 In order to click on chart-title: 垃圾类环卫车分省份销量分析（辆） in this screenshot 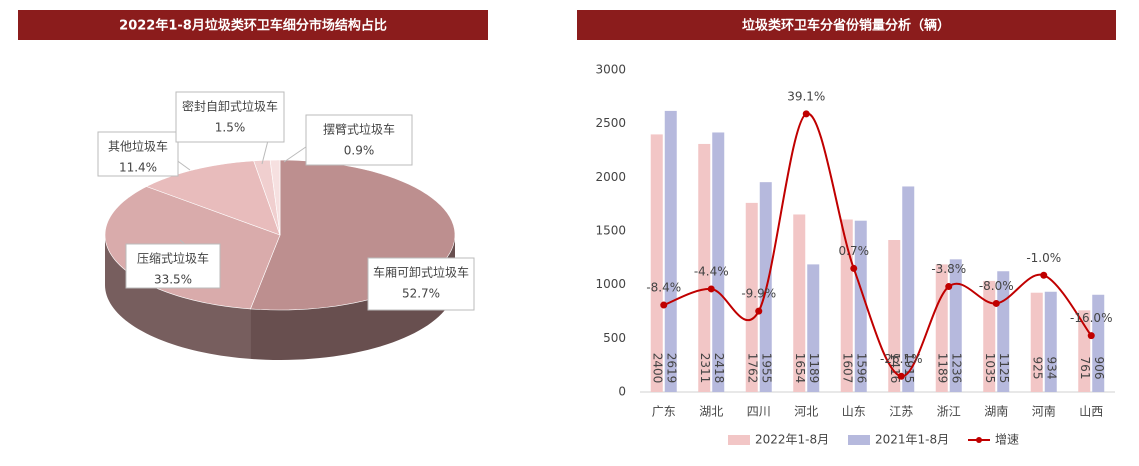, I will do `click(846, 26)`.